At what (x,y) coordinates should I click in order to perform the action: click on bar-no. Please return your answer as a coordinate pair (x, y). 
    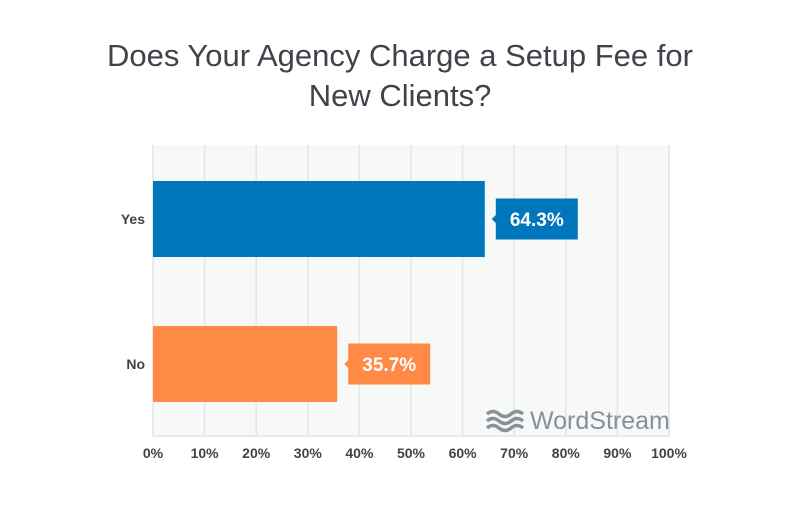
    Looking at the image, I should click on (245, 364).